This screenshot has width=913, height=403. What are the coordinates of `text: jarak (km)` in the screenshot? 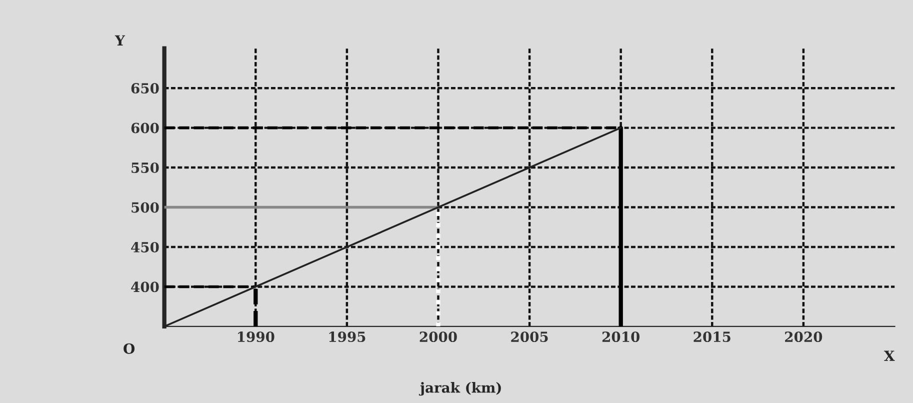 It's located at (459, 389).